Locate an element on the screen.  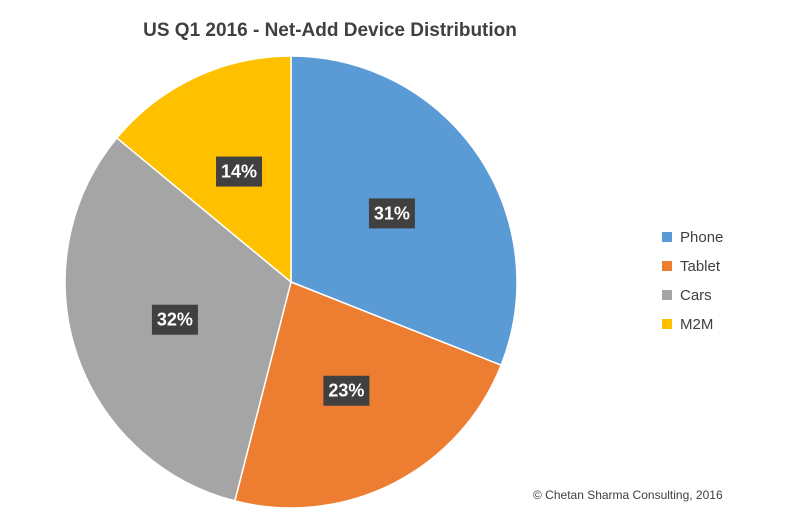
pie-slice-m2m is located at coordinates (203, 169).